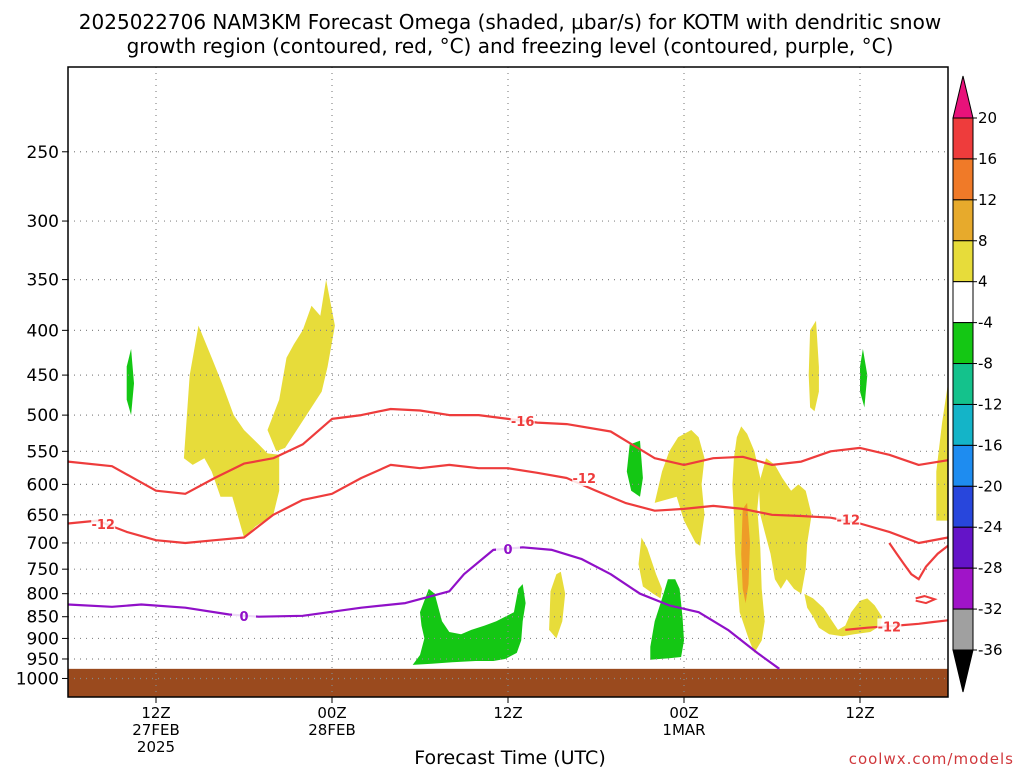  What do you see at coordinates (156, 747) in the screenshot?
I see `x-tick-label-0-2: 2025` at bounding box center [156, 747].